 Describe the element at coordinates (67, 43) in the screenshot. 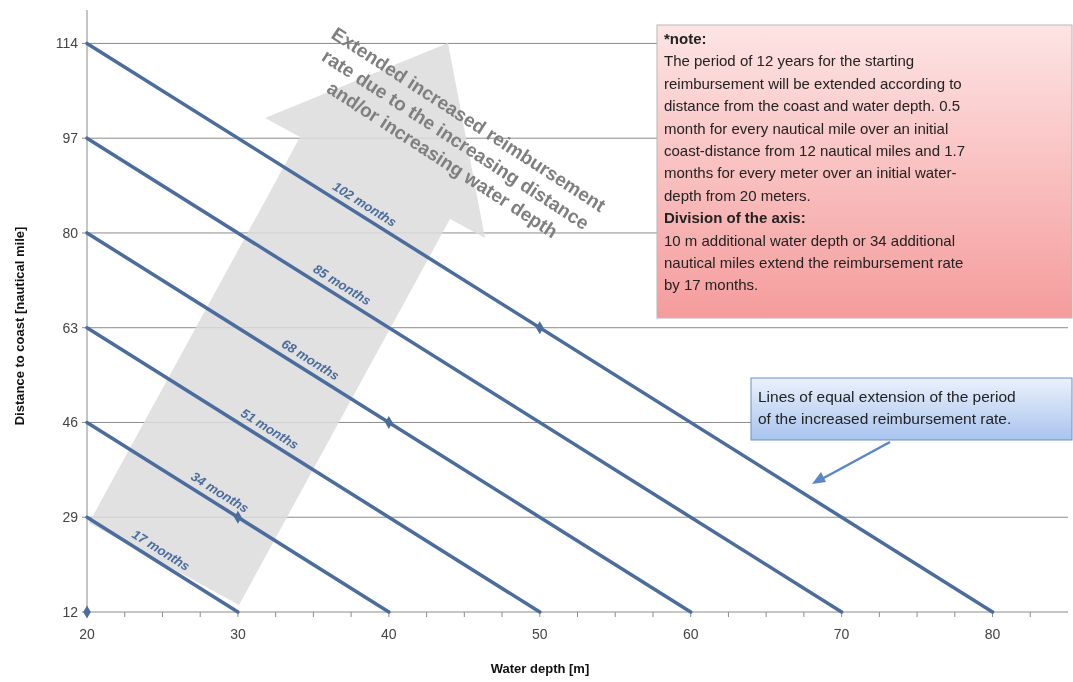

I see `y-tick-label: 114` at that location.